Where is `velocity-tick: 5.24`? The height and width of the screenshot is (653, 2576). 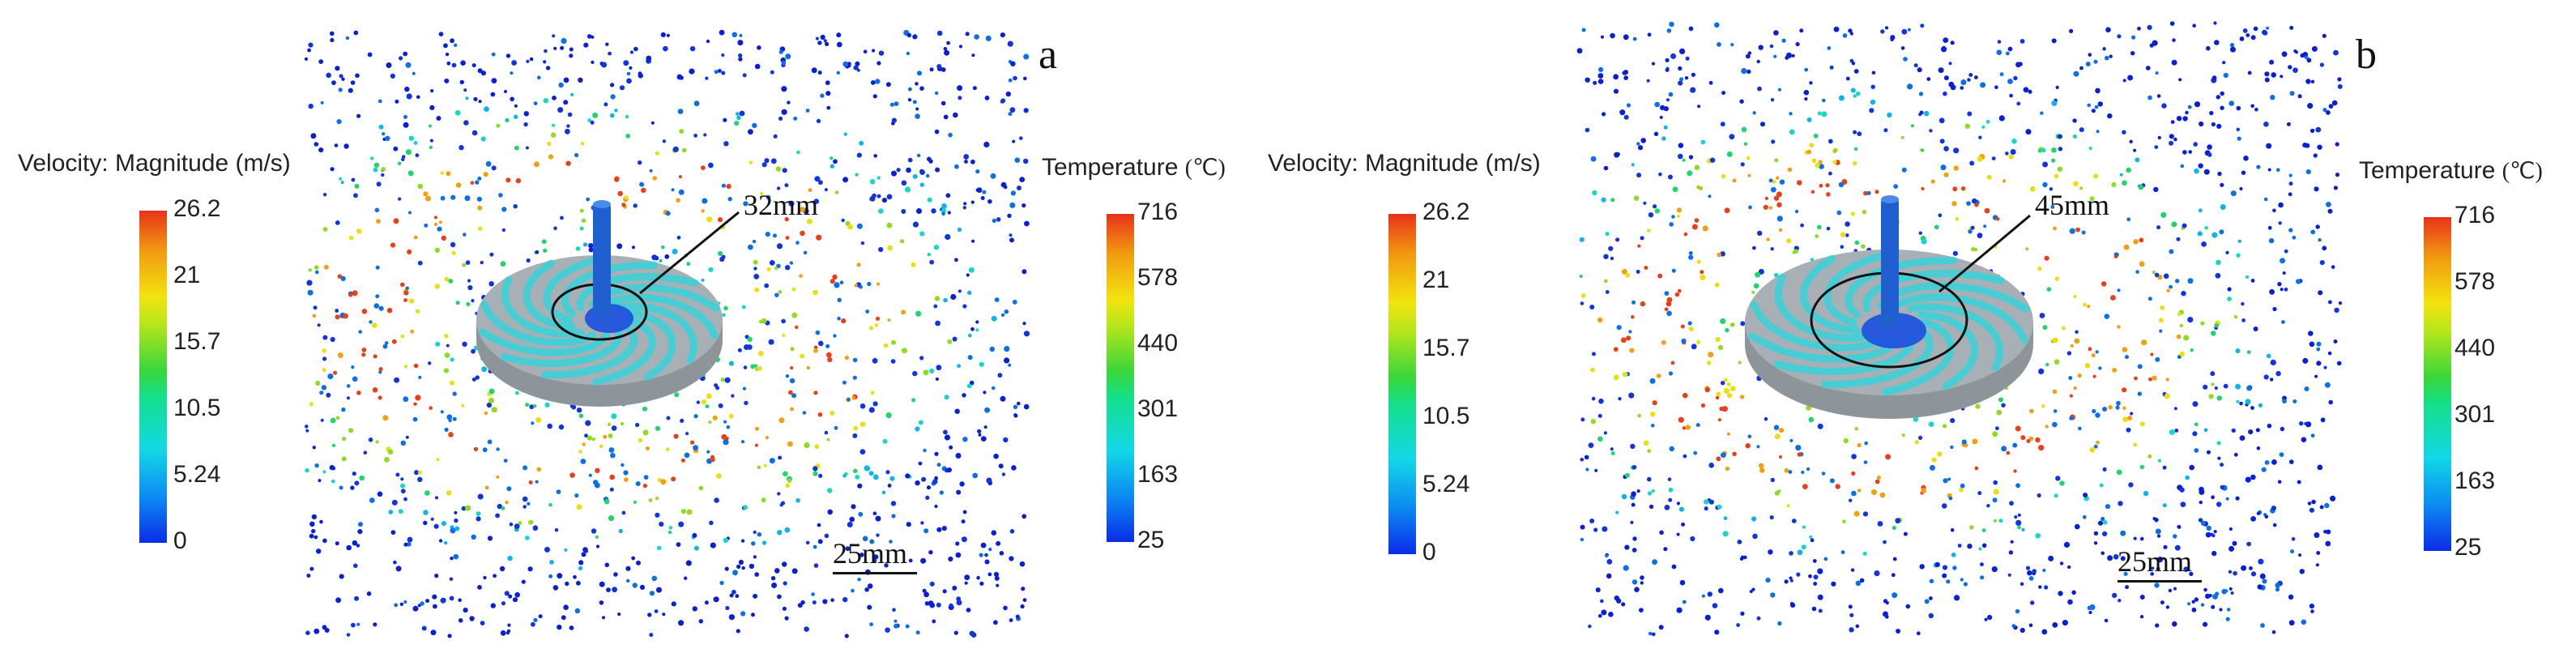 velocity-tick: 5.24 is located at coordinates (197, 474).